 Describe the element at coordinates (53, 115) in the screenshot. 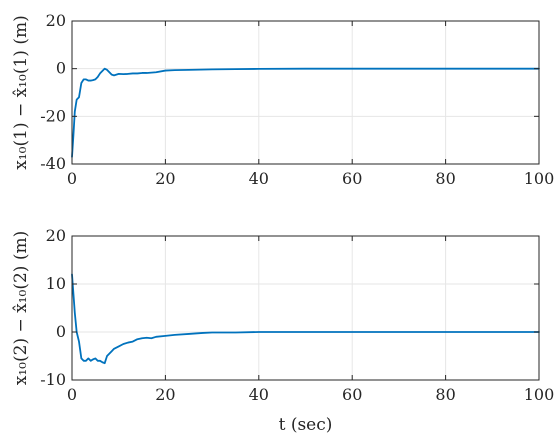

I see `y-tick-label: -20` at that location.